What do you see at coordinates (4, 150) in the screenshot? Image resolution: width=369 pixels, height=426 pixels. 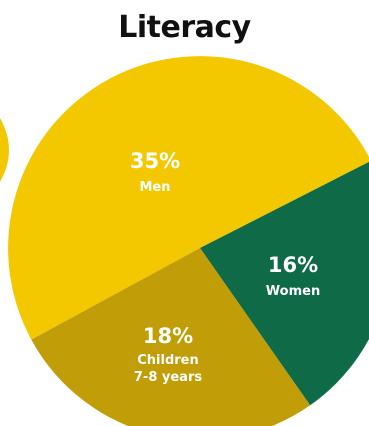 I see `neighbor-pie-edge` at bounding box center [4, 150].